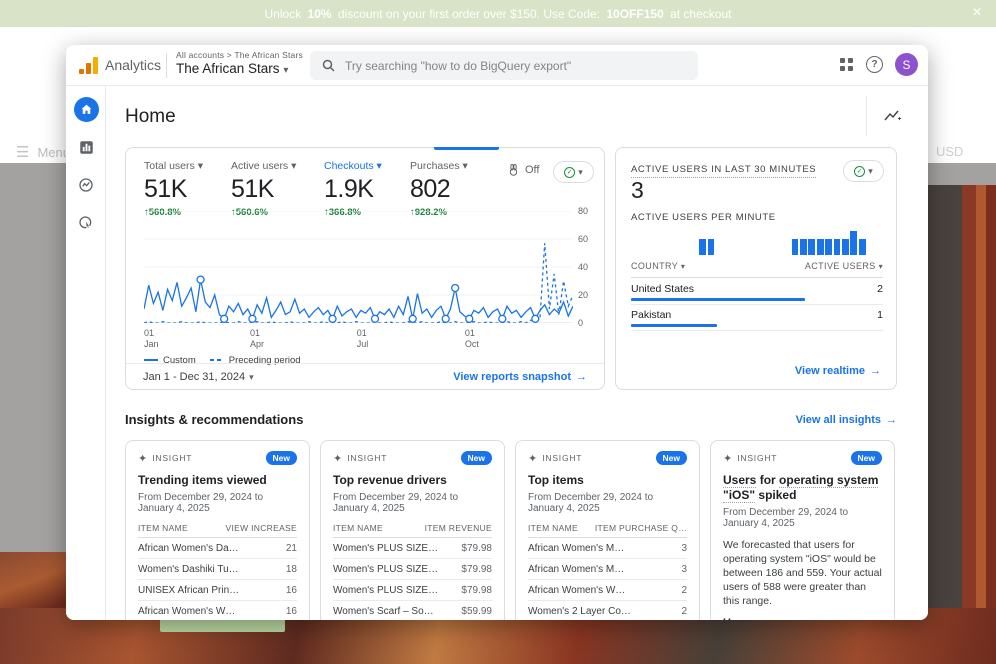  I want to click on arrow-right-icon: →, so click(891, 419).